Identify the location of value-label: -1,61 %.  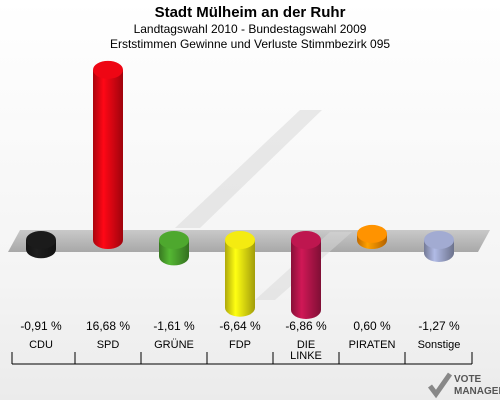
(174, 326).